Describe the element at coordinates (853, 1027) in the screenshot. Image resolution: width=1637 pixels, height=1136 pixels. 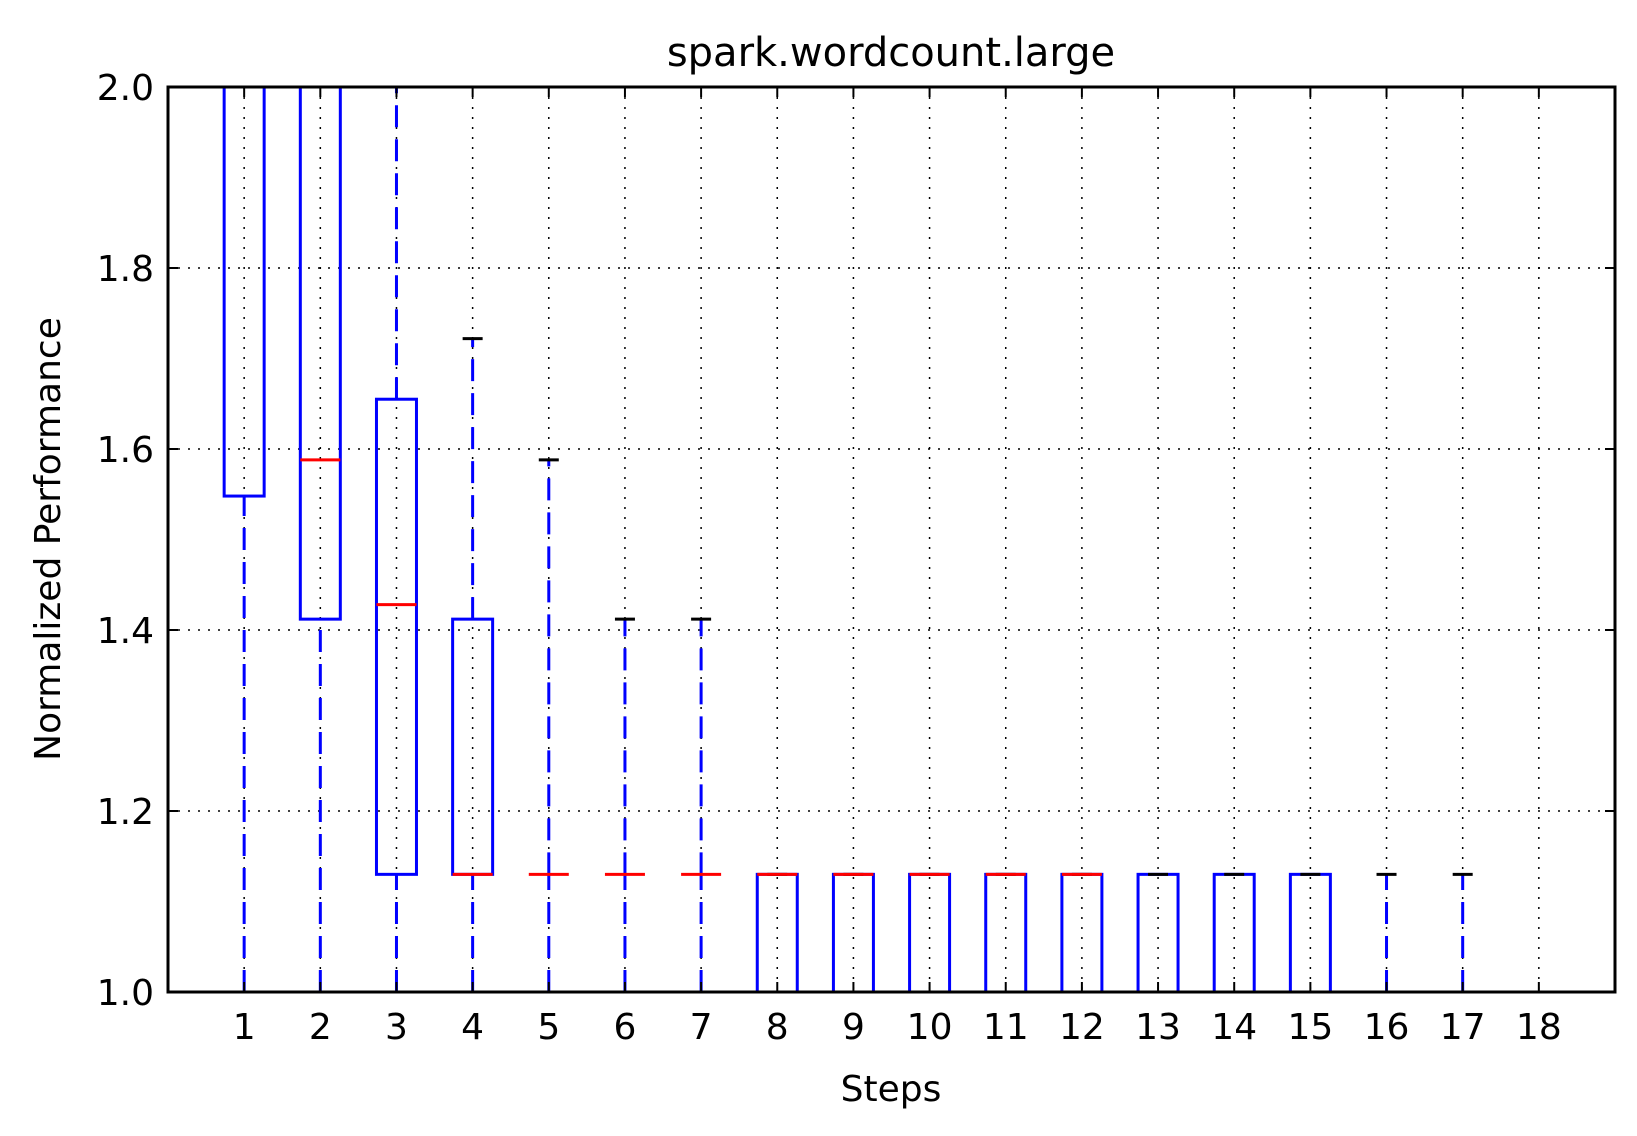
I see `x-tick-label-9: 9` at that location.